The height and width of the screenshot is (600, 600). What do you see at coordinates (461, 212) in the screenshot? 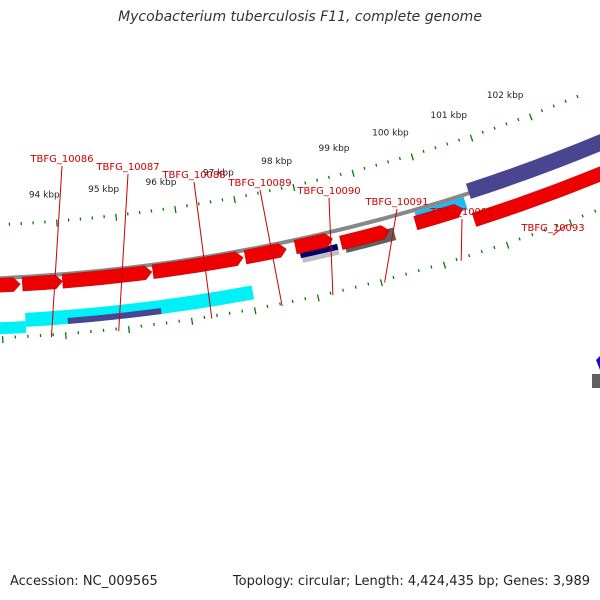
I see `gene-label: TBFG_10092` at bounding box center [461, 212].